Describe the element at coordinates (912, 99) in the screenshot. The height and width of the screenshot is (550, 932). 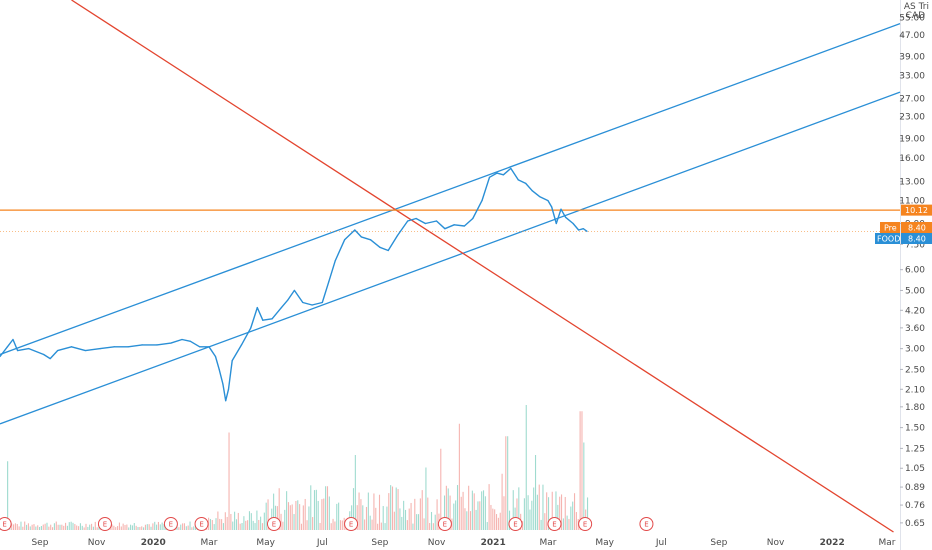
I see `y-tick-label: 27.00` at that location.